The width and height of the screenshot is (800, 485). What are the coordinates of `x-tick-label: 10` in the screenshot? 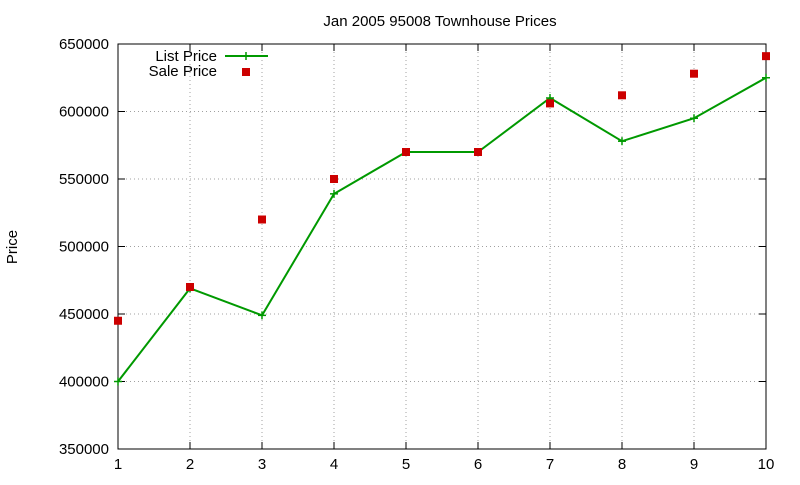 It's located at (766, 464).